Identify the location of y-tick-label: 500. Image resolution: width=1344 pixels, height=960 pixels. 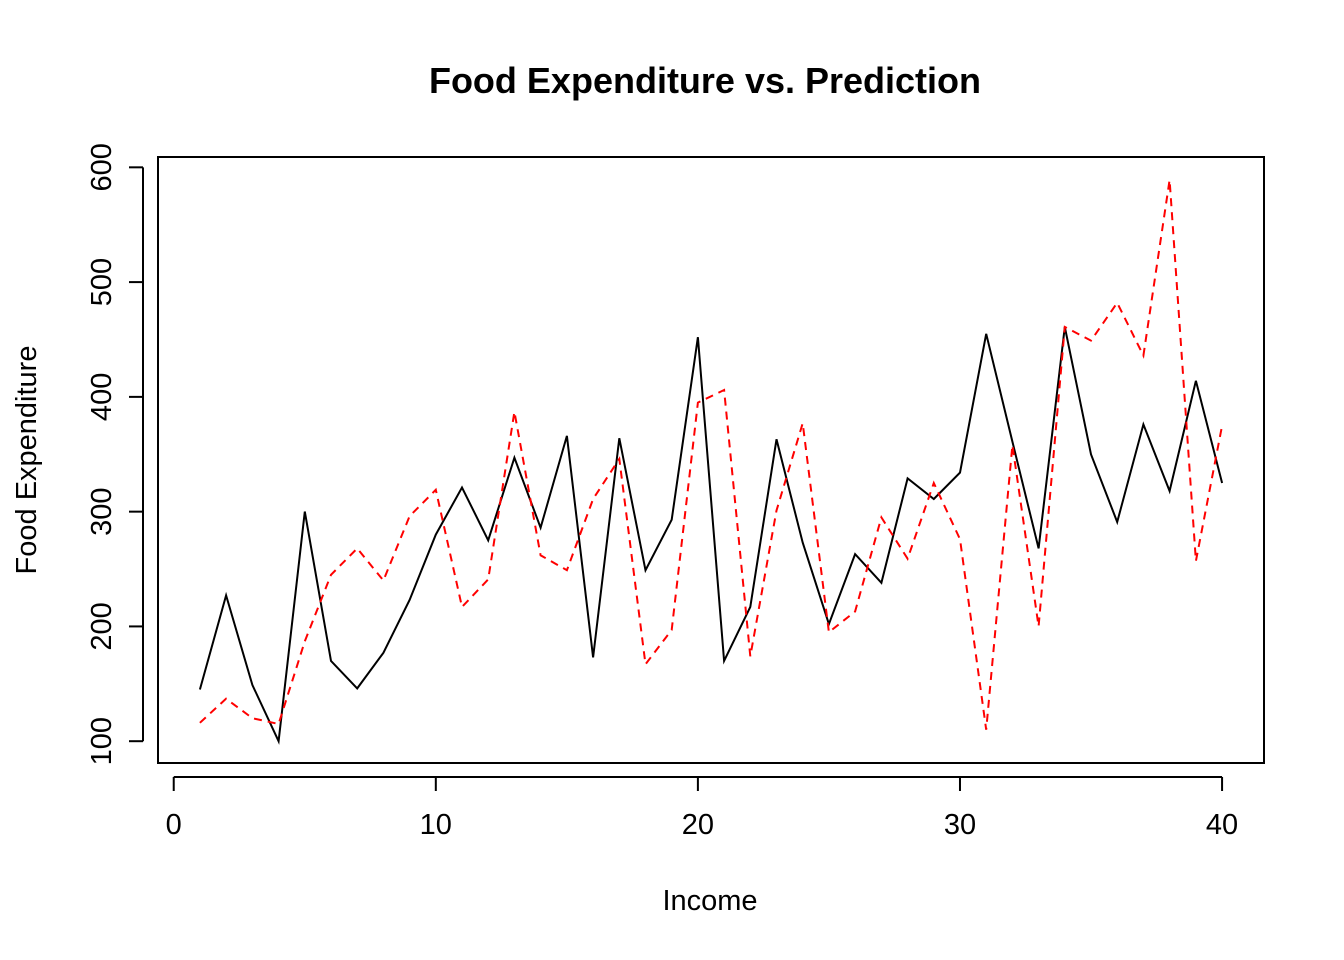
(102, 282).